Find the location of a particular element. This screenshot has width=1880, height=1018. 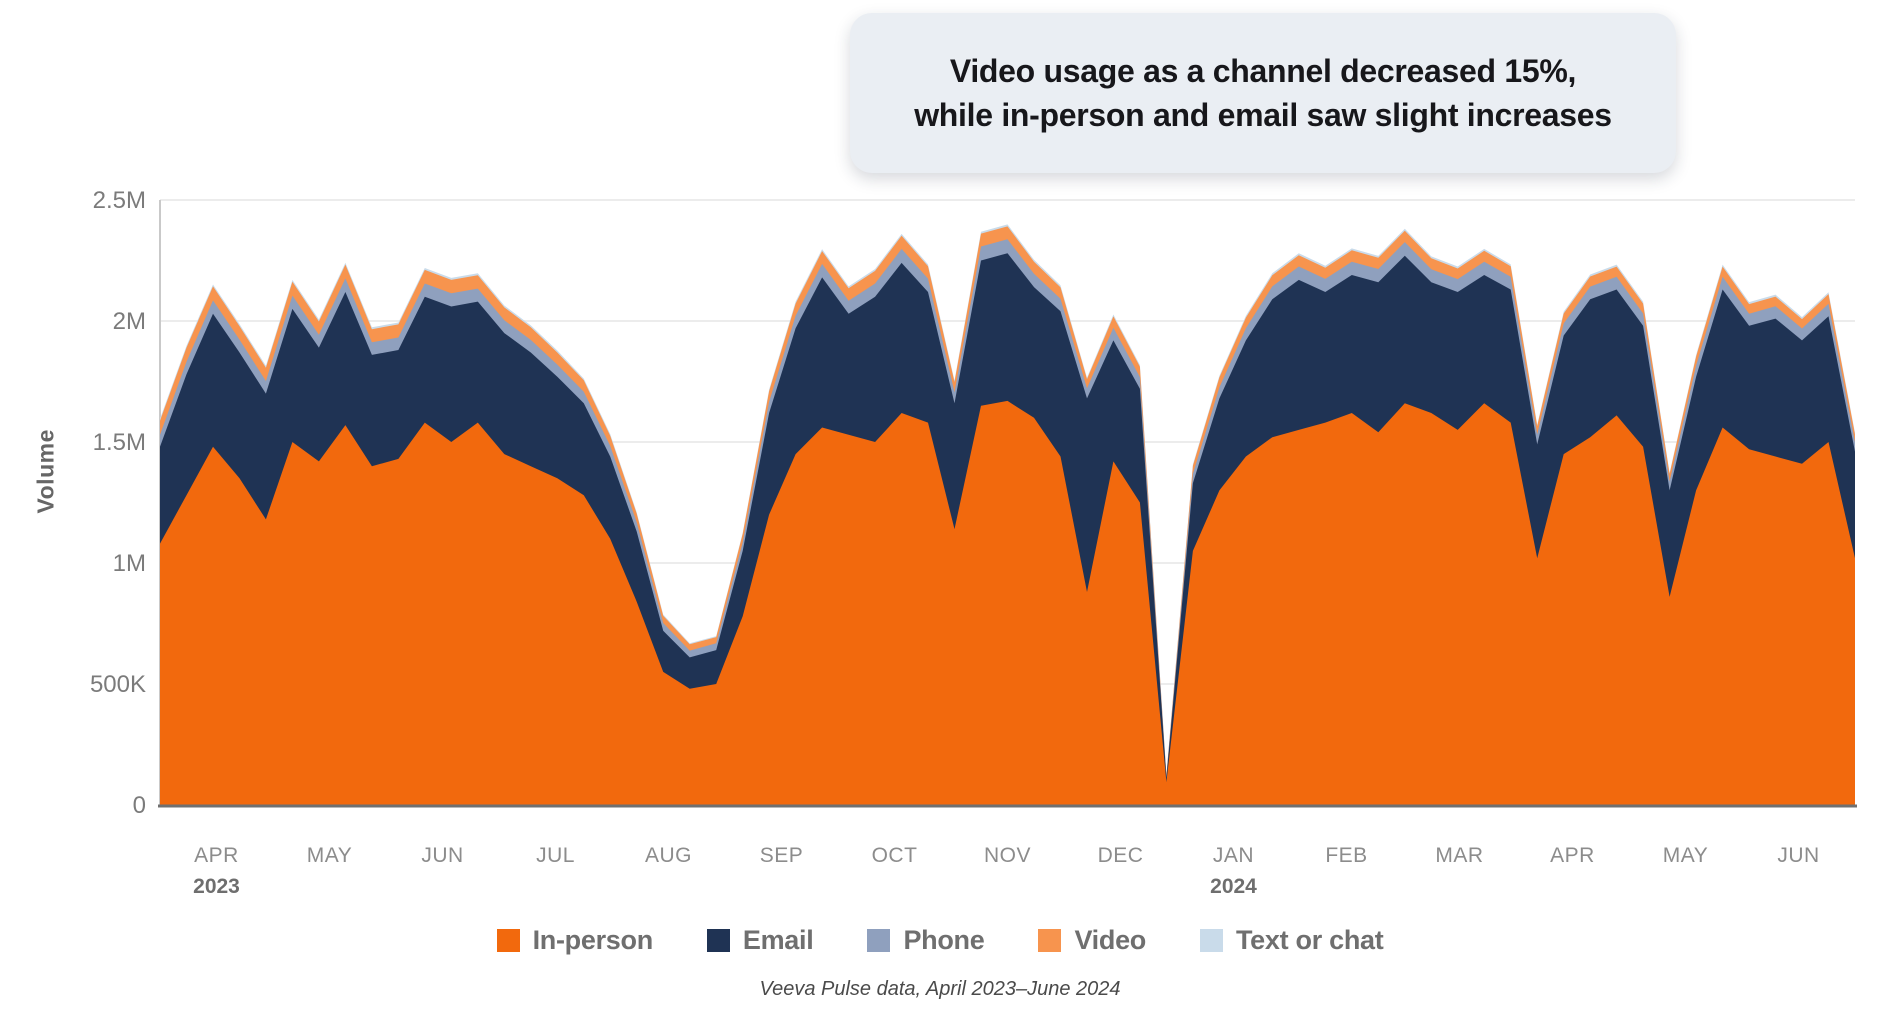

source-footnote: Veeva Pulse data, April 2023–June 2024 is located at coordinates (940, 989).